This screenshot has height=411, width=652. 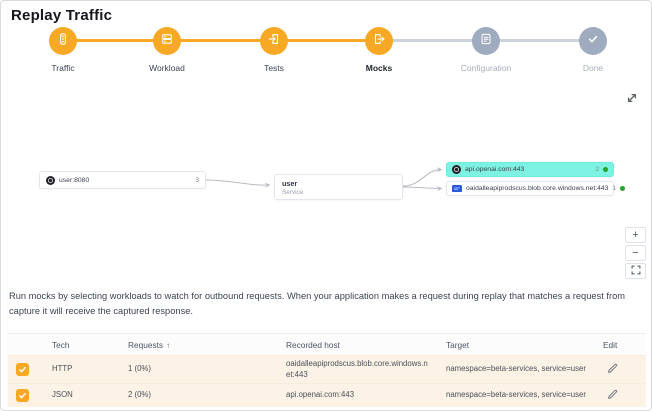 I want to click on zoom-in-button: +, so click(x=635, y=235).